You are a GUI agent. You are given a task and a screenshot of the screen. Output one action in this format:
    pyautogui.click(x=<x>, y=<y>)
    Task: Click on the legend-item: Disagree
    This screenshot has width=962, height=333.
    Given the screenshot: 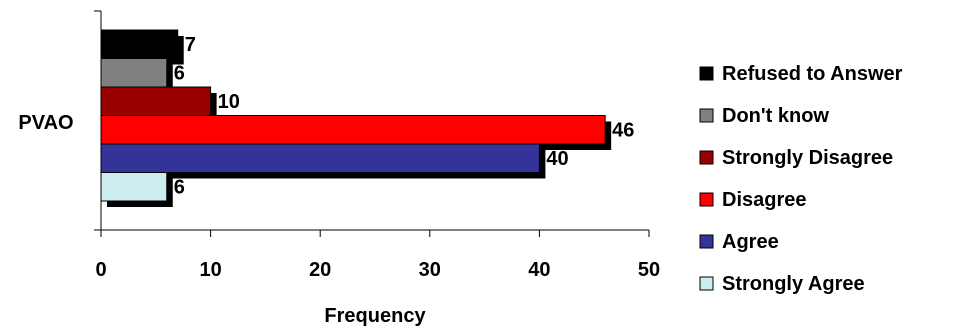 What is the action you would take?
    pyautogui.click(x=753, y=200)
    